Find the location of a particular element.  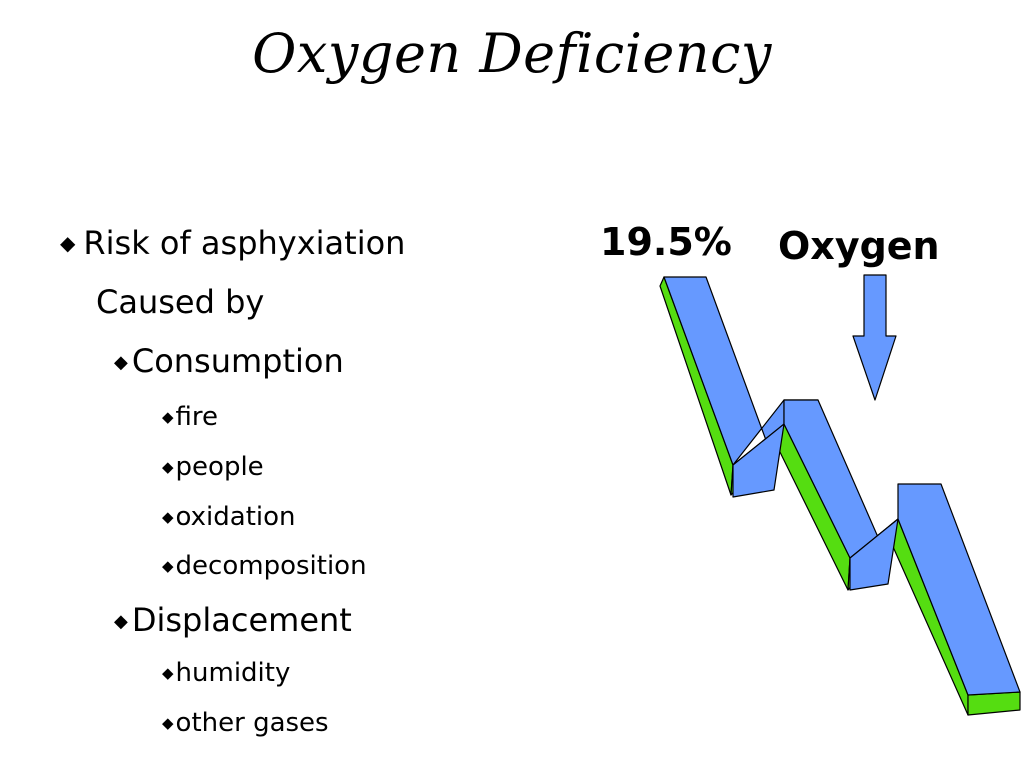

bullet-text: Displacement is located at coordinates (241, 620).